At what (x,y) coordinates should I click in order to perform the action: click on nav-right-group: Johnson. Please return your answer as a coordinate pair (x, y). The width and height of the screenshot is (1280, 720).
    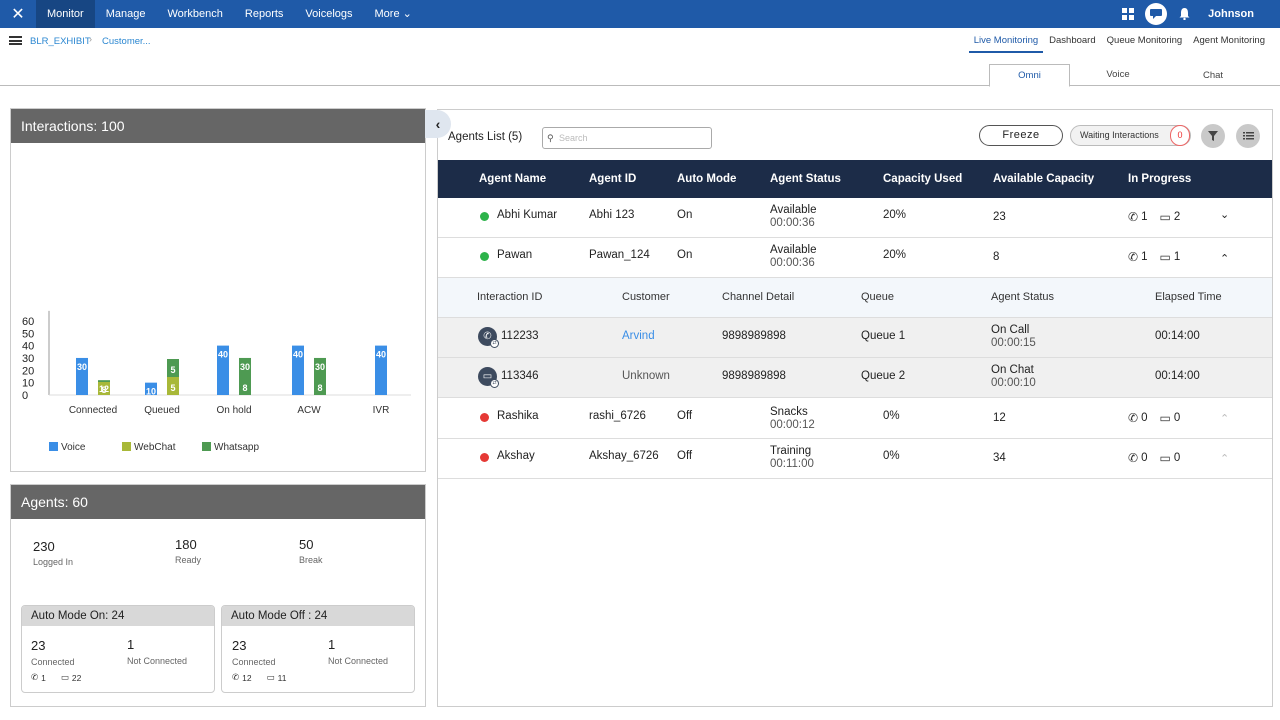
    Looking at the image, I should click on (1197, 14).